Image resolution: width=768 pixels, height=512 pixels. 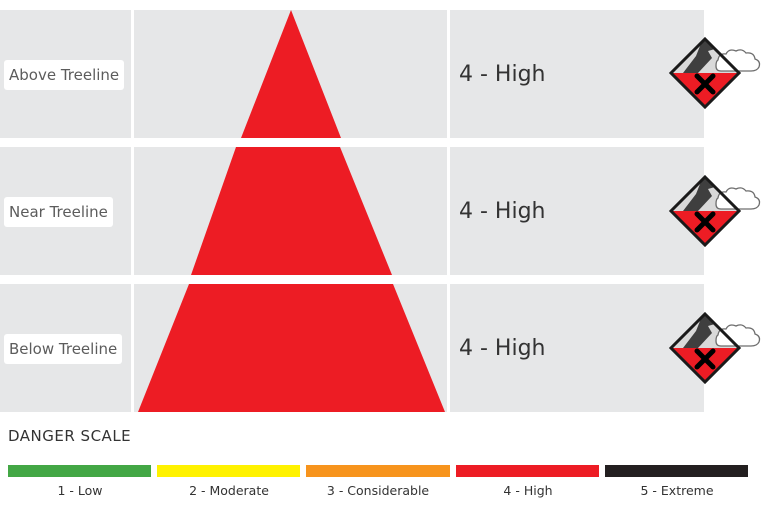 What do you see at coordinates (228, 471) in the screenshot?
I see `scale-segment-moderate` at bounding box center [228, 471].